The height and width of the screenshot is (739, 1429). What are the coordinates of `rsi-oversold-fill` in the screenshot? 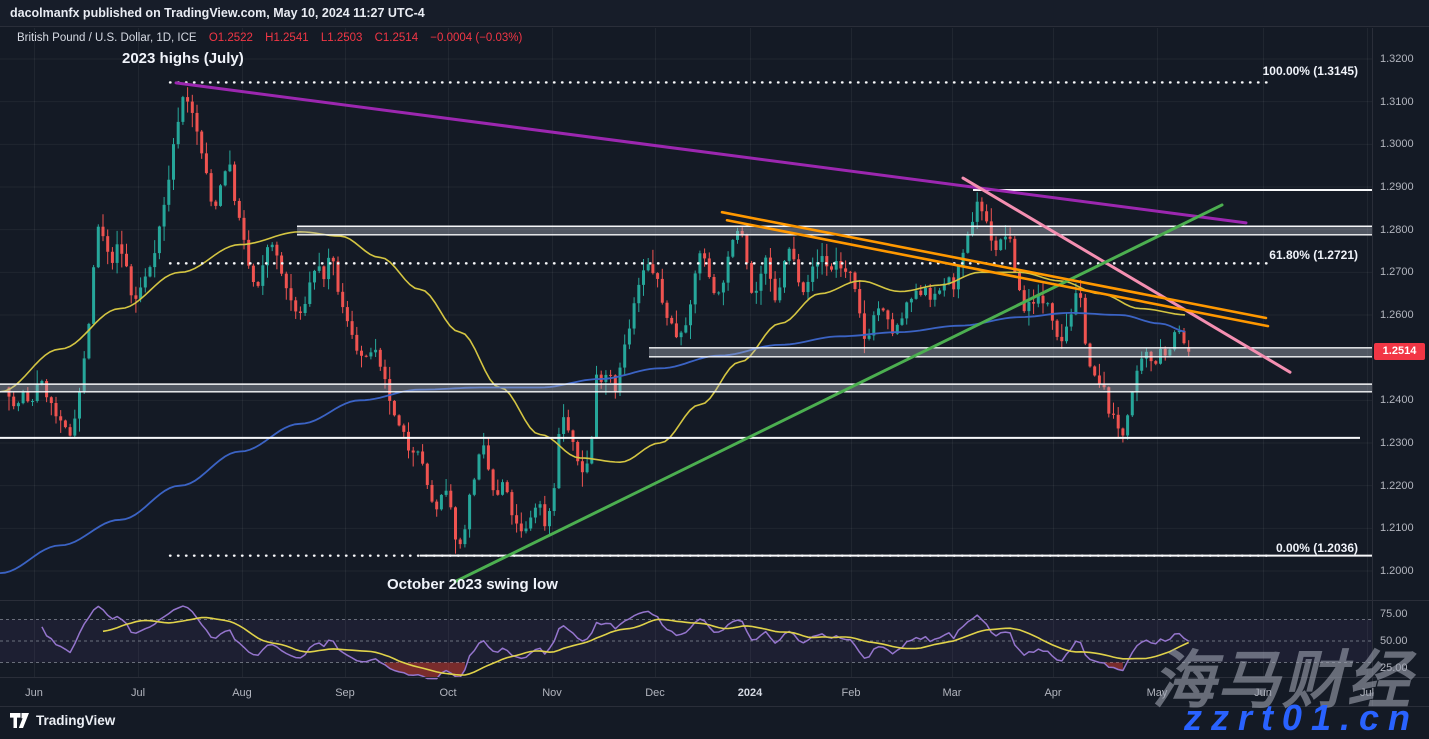 It's located at (425, 670).